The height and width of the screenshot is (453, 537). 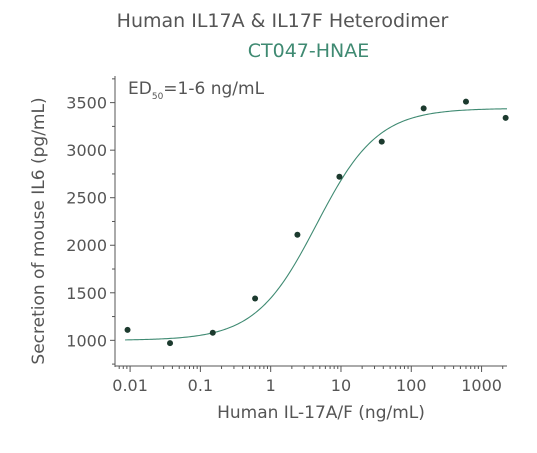 What do you see at coordinates (271, 385) in the screenshot?
I see `x-tick-label: 1` at bounding box center [271, 385].